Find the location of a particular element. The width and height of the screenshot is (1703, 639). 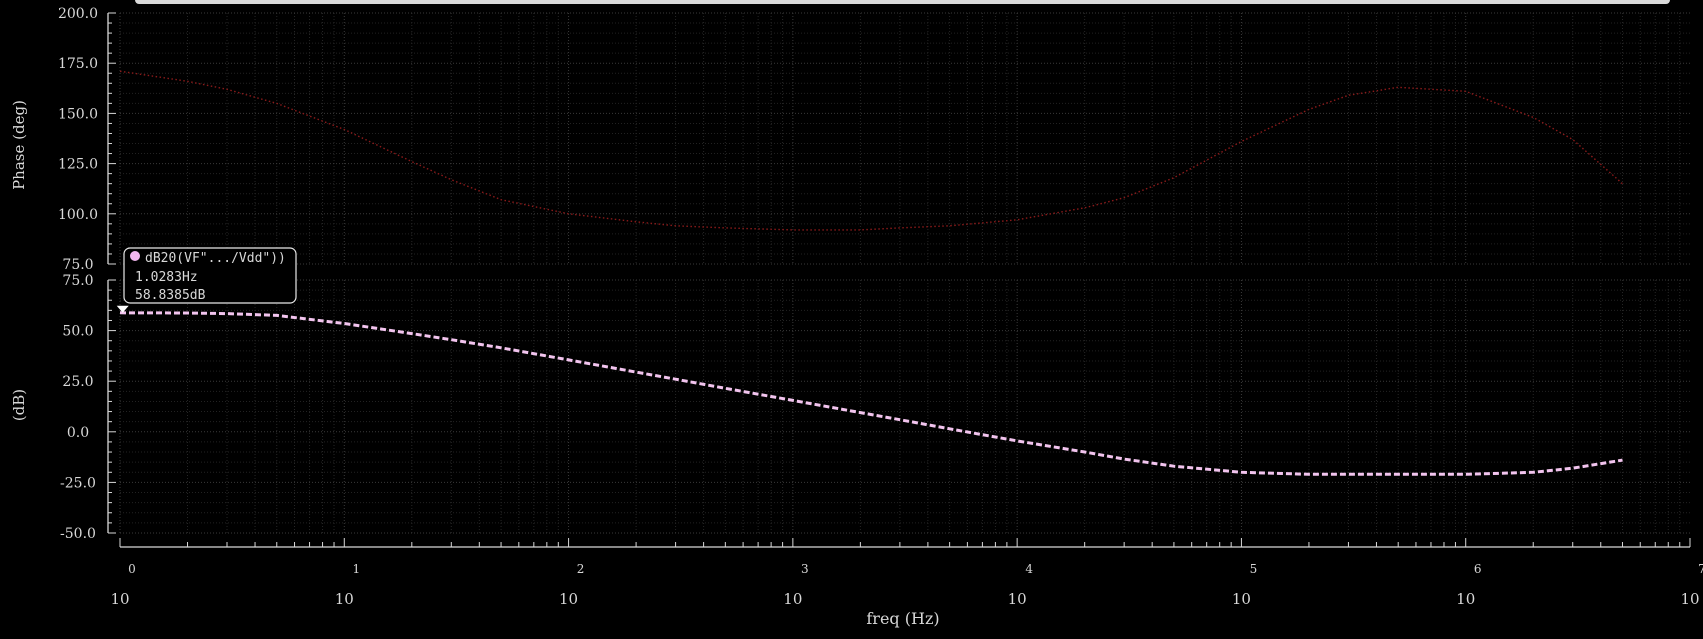

phase-y-tick-label: 100.0 is located at coordinates (78, 215).